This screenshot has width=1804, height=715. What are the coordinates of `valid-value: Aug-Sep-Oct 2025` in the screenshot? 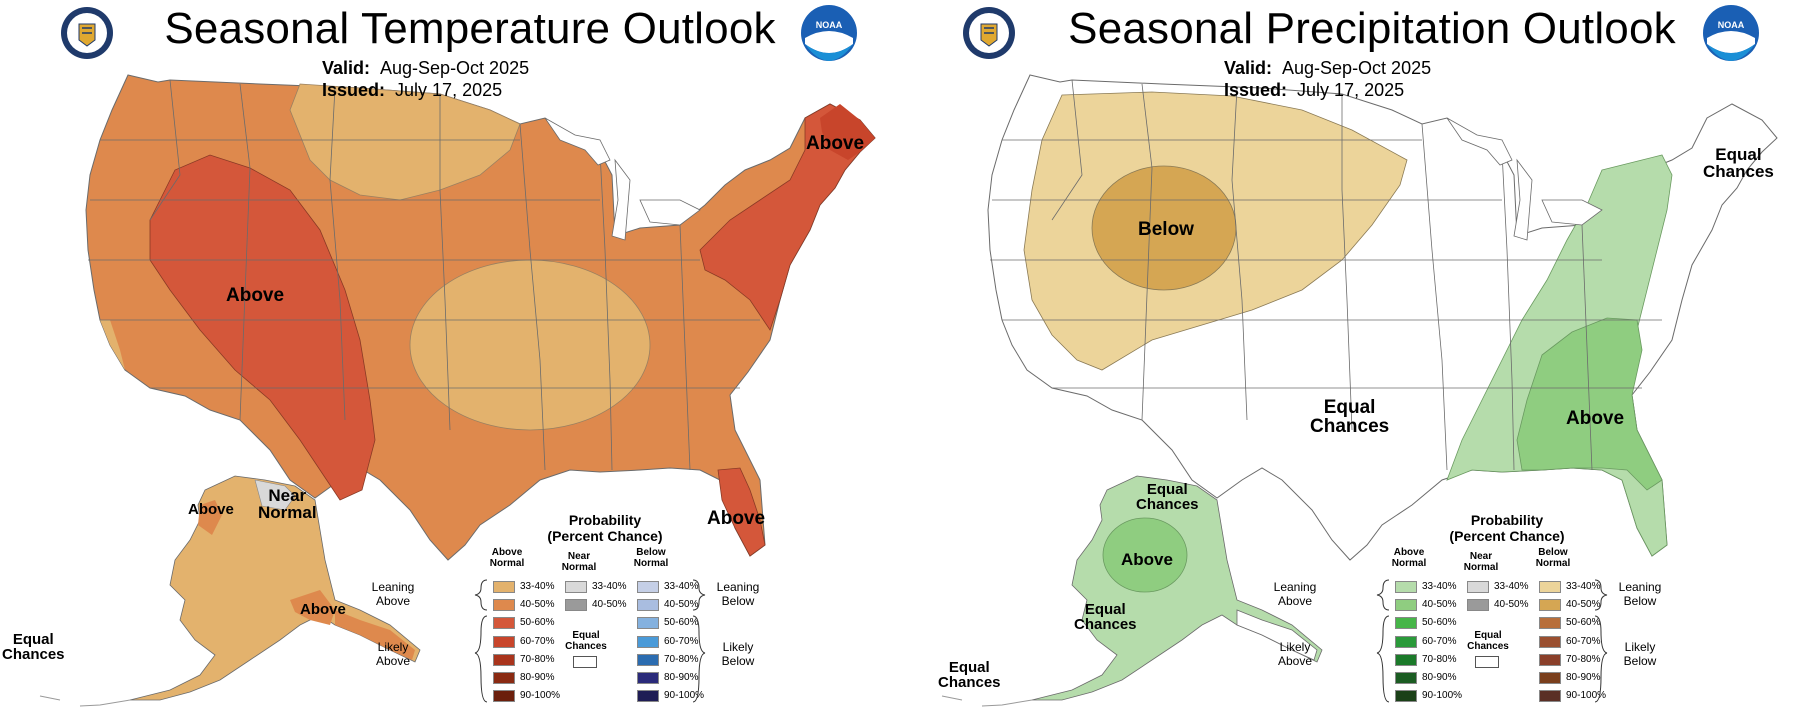 It's located at (1357, 68).